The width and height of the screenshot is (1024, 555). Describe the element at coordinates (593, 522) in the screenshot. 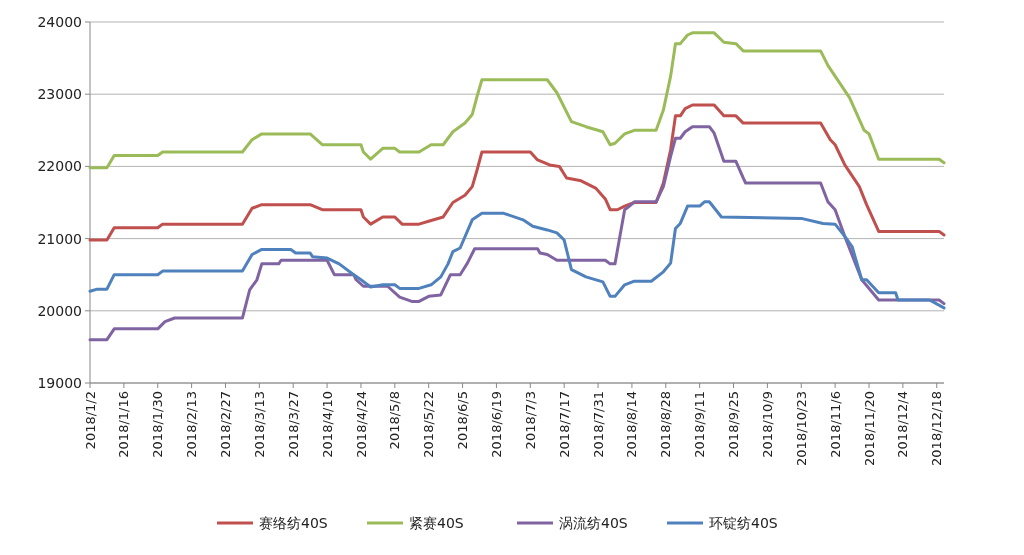

I see `legend-label: 涡流纺40S` at that location.